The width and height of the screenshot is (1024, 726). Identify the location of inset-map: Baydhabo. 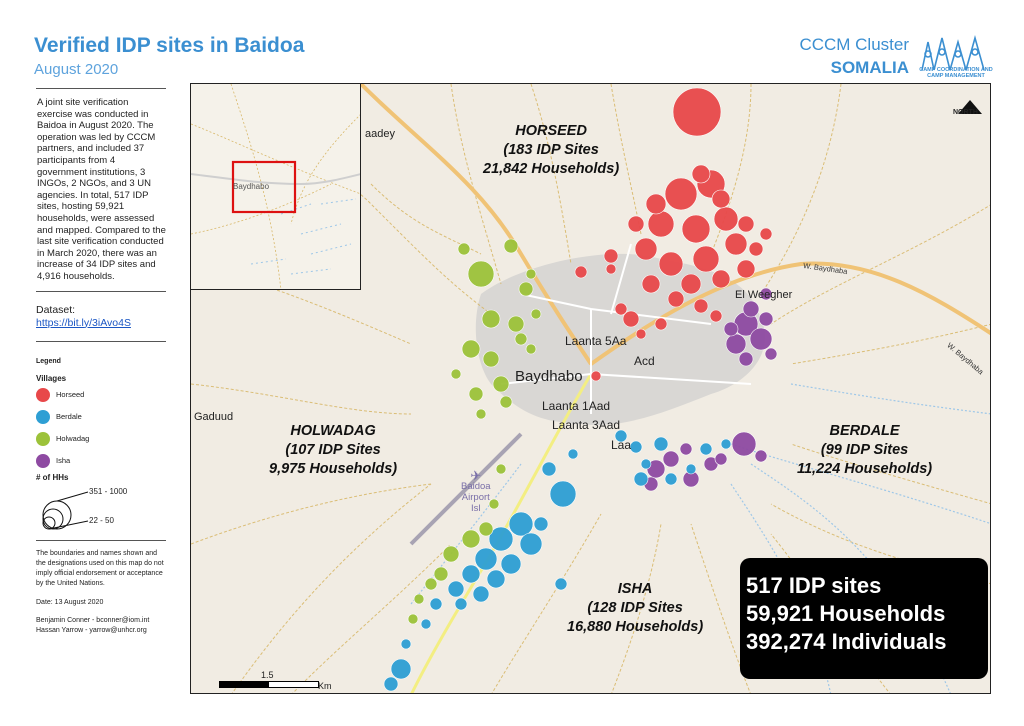
(276, 187).